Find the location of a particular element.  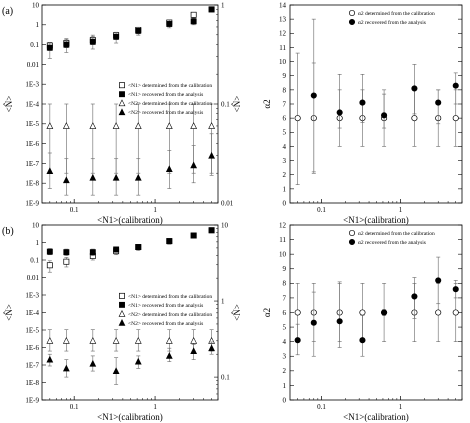

y-tick-label: 12 is located at coordinates (283, 34).